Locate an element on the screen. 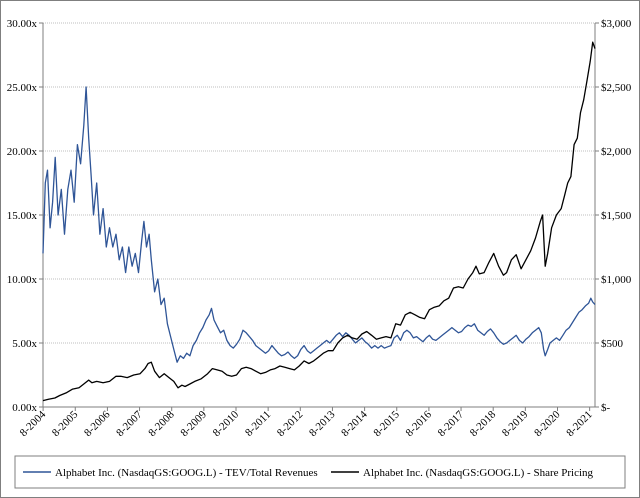  x-tick-label: 8-2018 is located at coordinates (483, 423).